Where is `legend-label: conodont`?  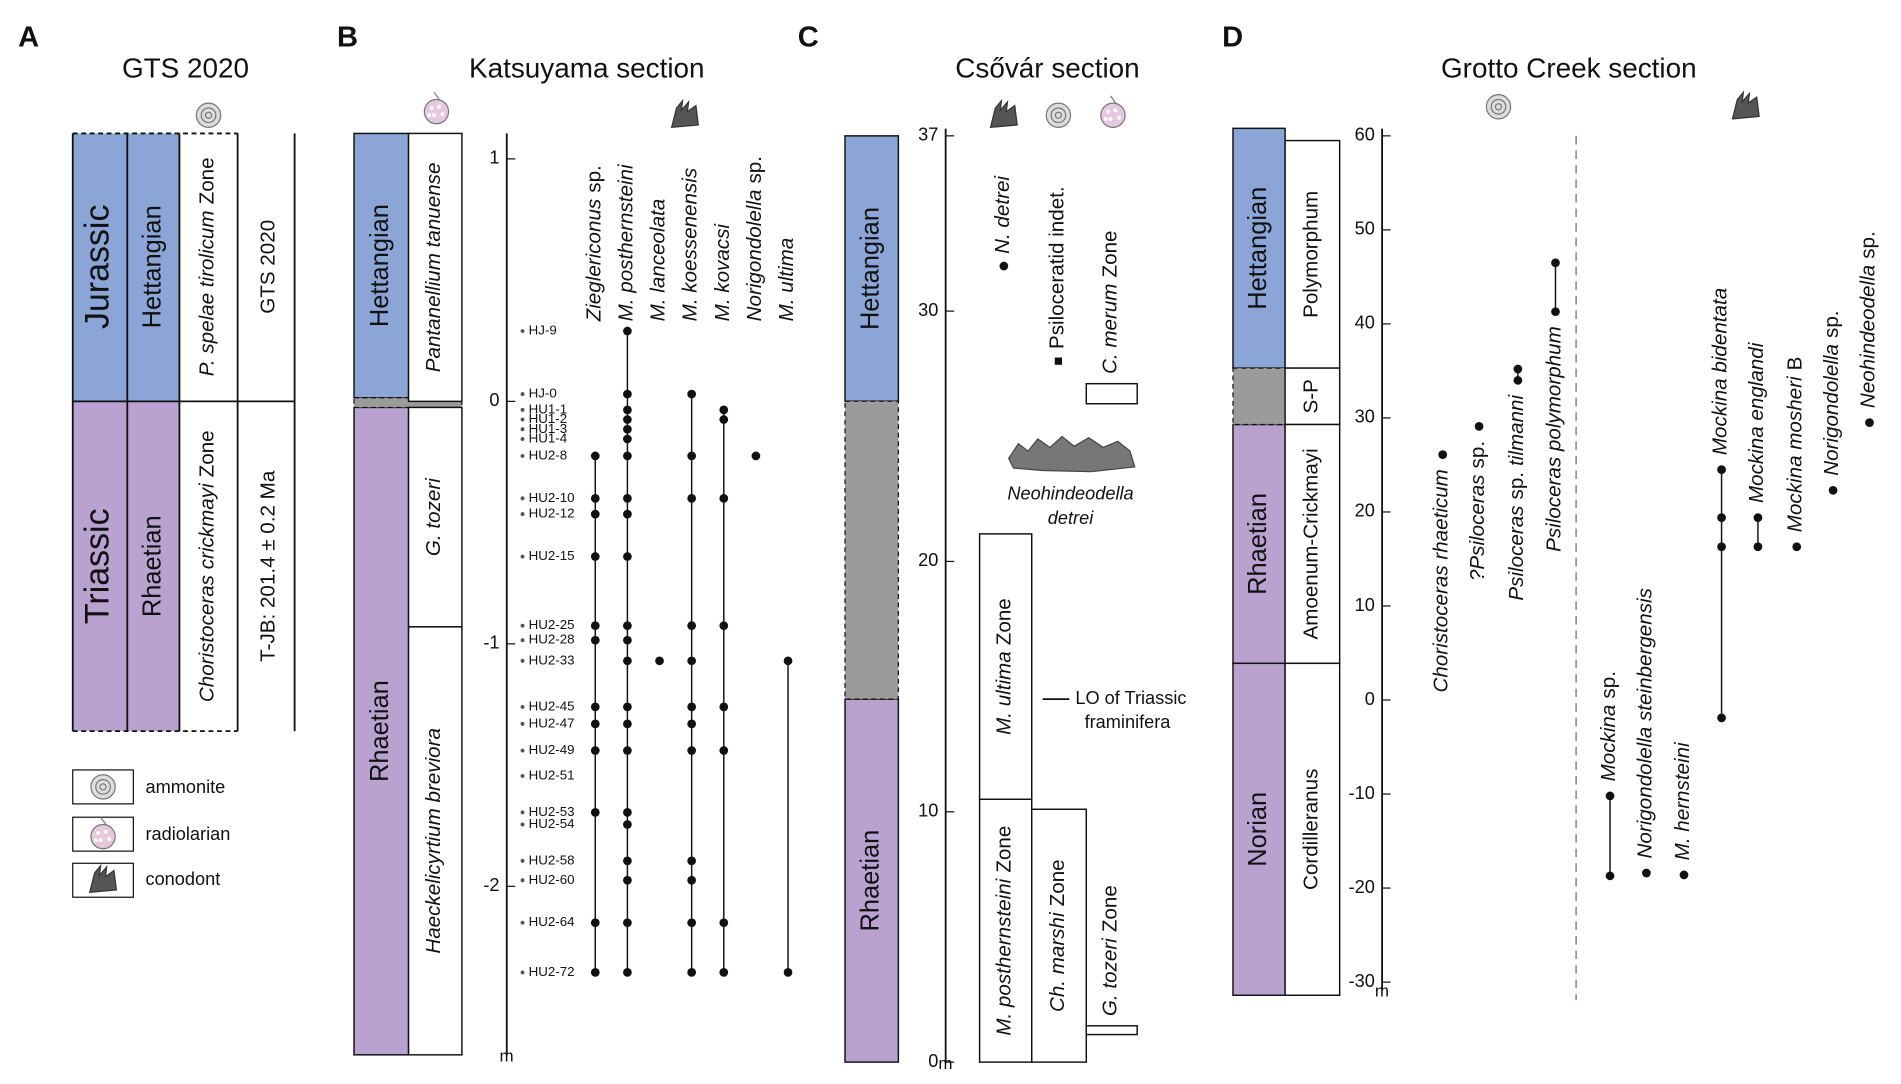
legend-label: conodont is located at coordinates (182, 879).